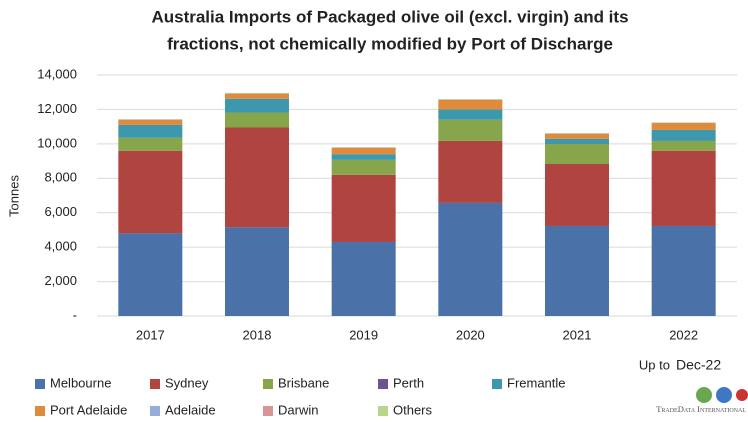 The image size is (748, 422). Describe the element at coordinates (698, 365) in the screenshot. I see `note: Dec-22` at that location.